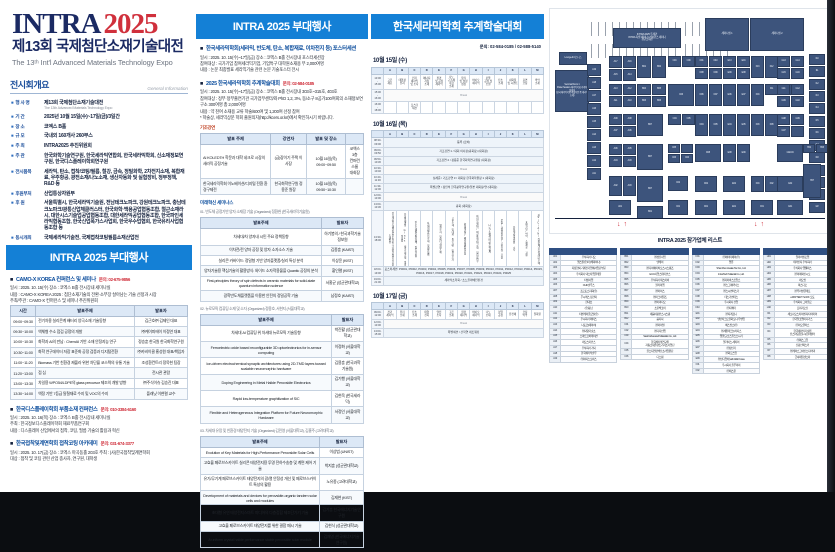 The height and width of the screenshot is (552, 835). Describe the element at coordinates (729, 95) in the screenshot. I see `plan-booth: E06` at that location.